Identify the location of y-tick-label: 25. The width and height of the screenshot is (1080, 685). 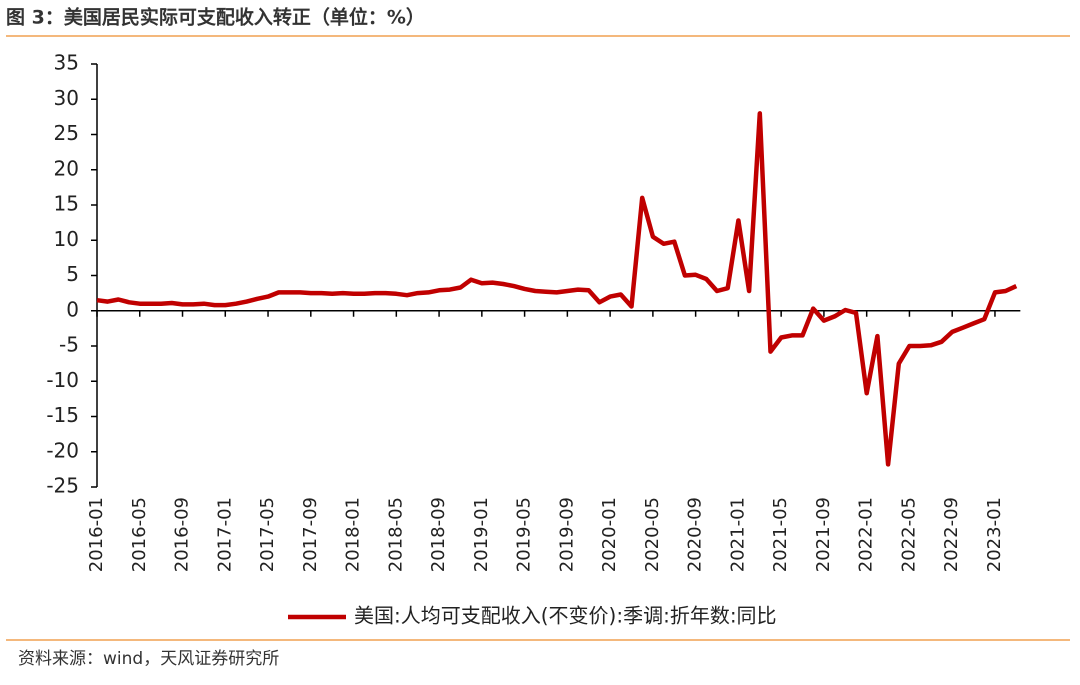
(66, 133).